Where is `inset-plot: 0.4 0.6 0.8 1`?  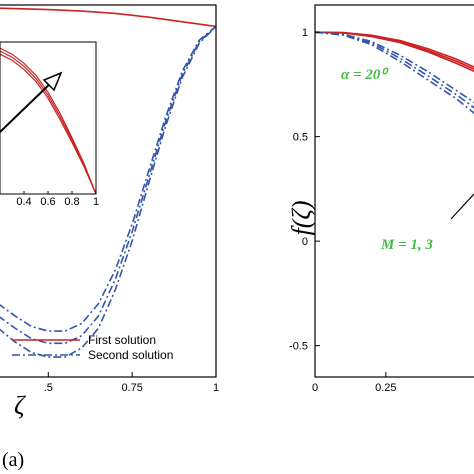
inset-plot: 0.4 0.6 0.8 1 is located at coordinates (49, 124).